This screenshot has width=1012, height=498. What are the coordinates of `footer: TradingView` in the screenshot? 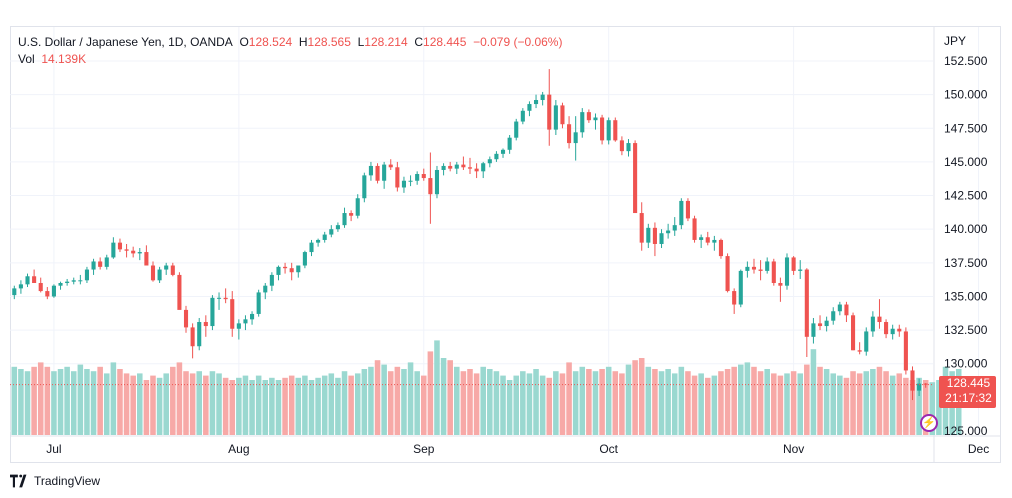 It's located at (55, 481).